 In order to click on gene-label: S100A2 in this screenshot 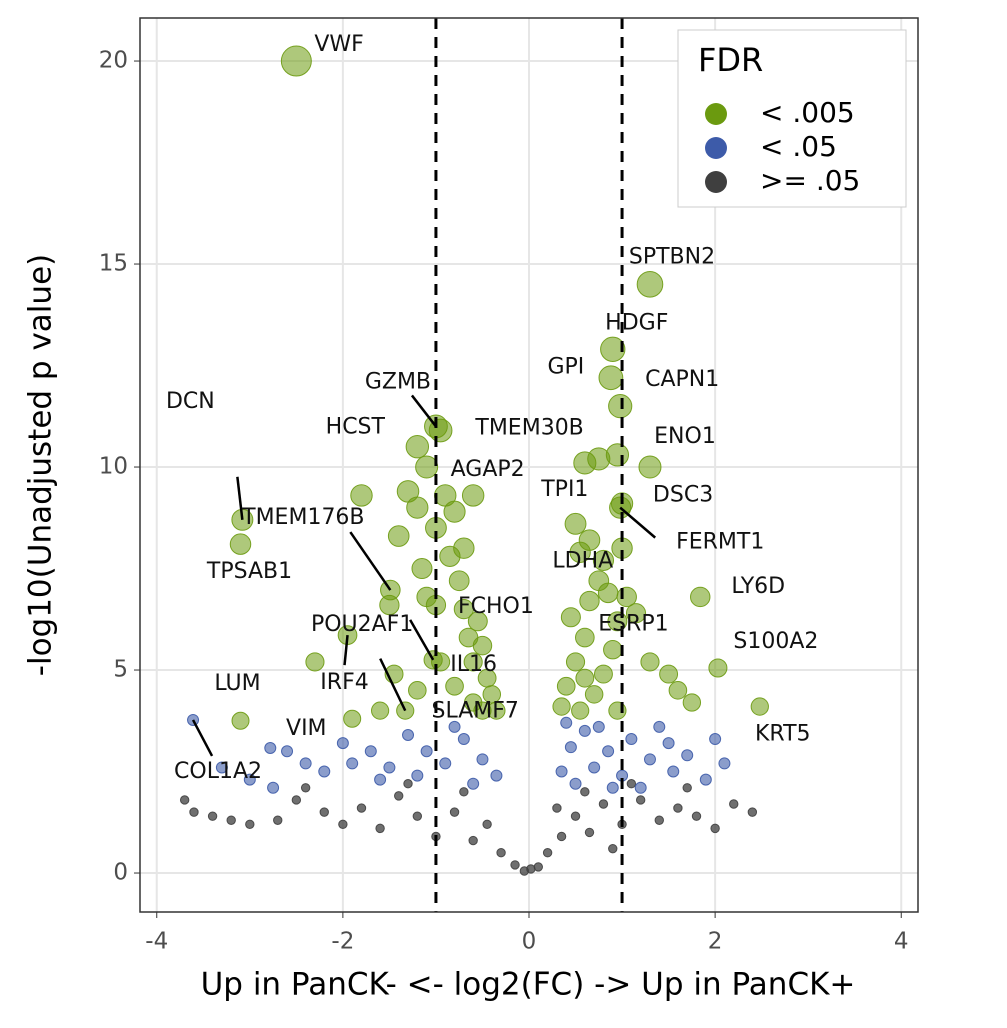, I will do `click(775, 641)`.